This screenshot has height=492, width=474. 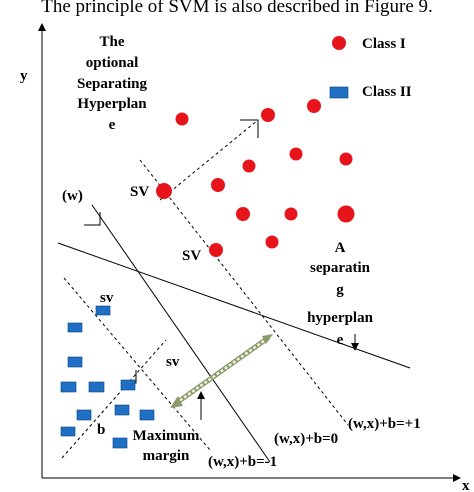 What do you see at coordinates (384, 44) in the screenshot?
I see `legend-label: Class I` at bounding box center [384, 44].